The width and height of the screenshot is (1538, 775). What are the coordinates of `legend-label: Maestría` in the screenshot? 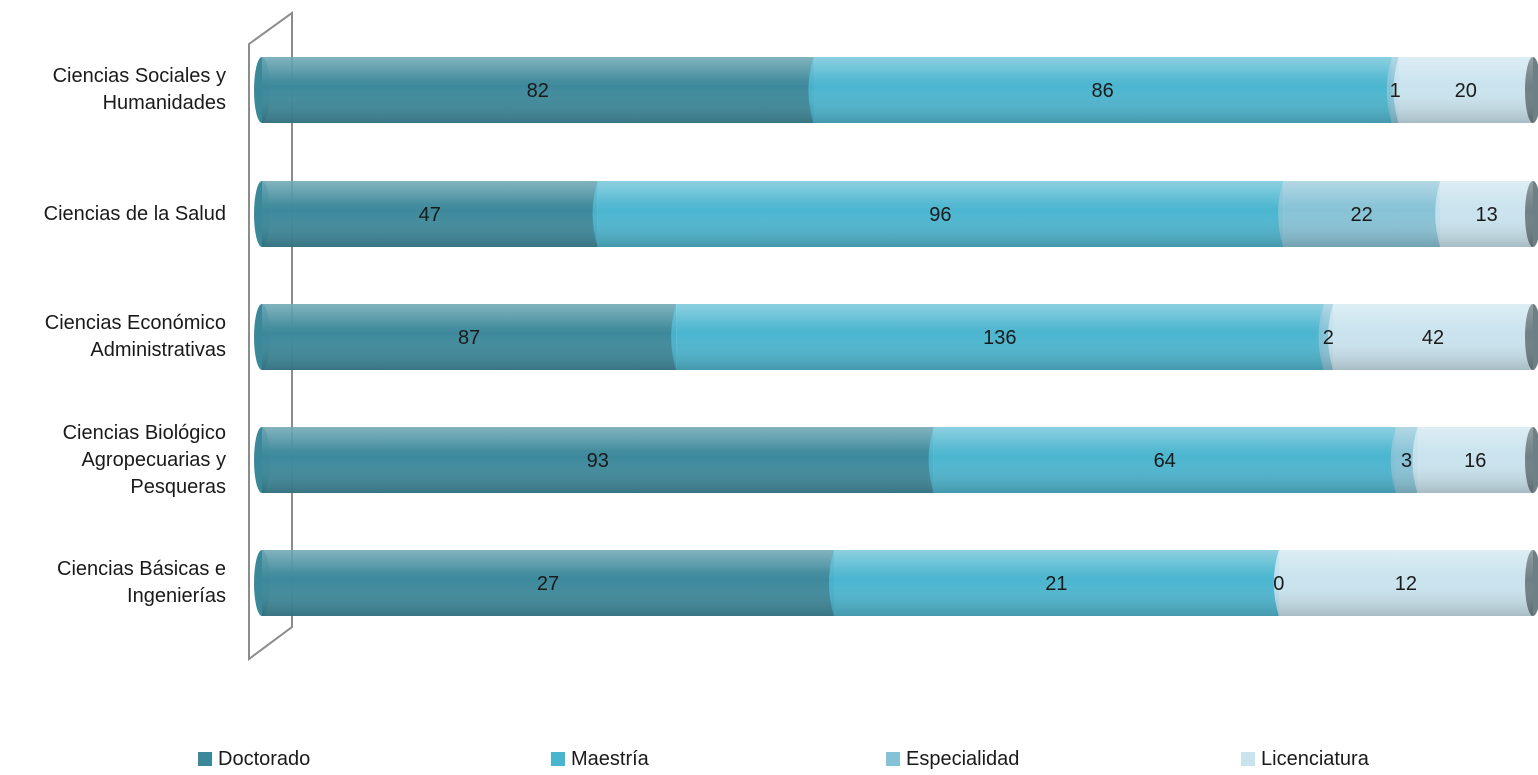 It's located at (610, 758).